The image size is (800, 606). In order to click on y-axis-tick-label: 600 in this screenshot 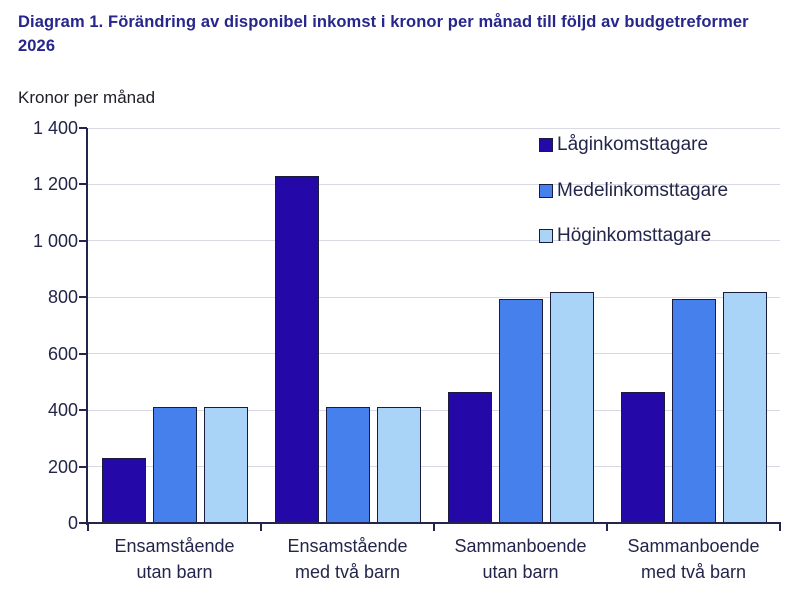, I will do `click(62, 353)`.